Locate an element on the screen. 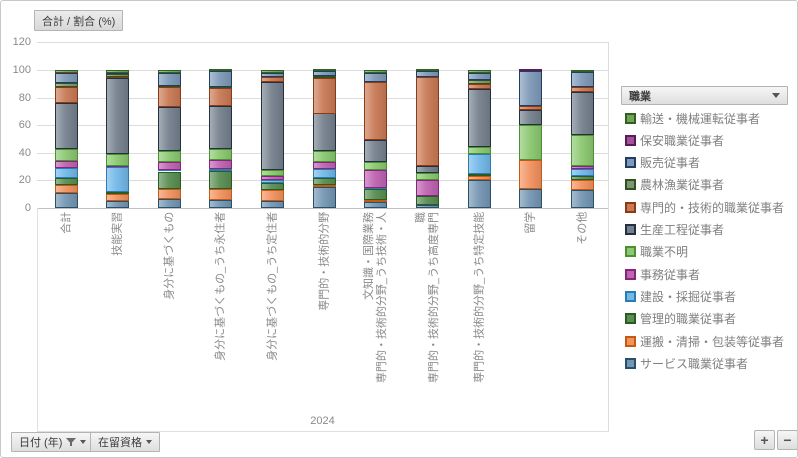  x-axis-category-label: 技能実習 is located at coordinates (117, 234).